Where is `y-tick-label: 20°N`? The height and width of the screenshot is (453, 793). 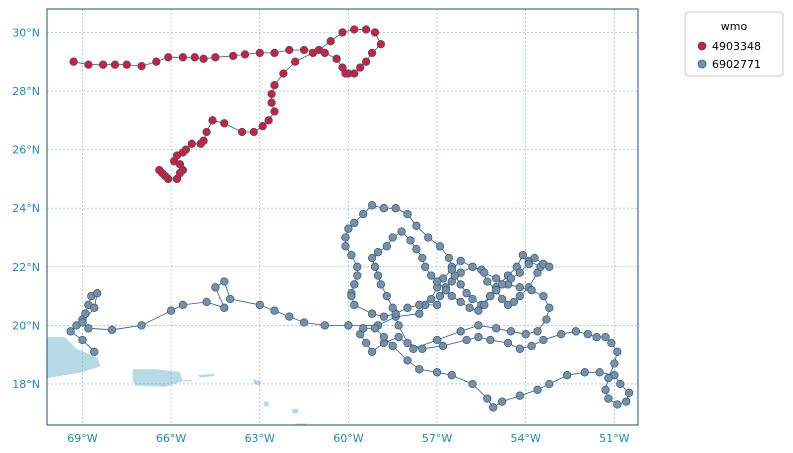 y-tick-label: 20°N is located at coordinates (26, 325).